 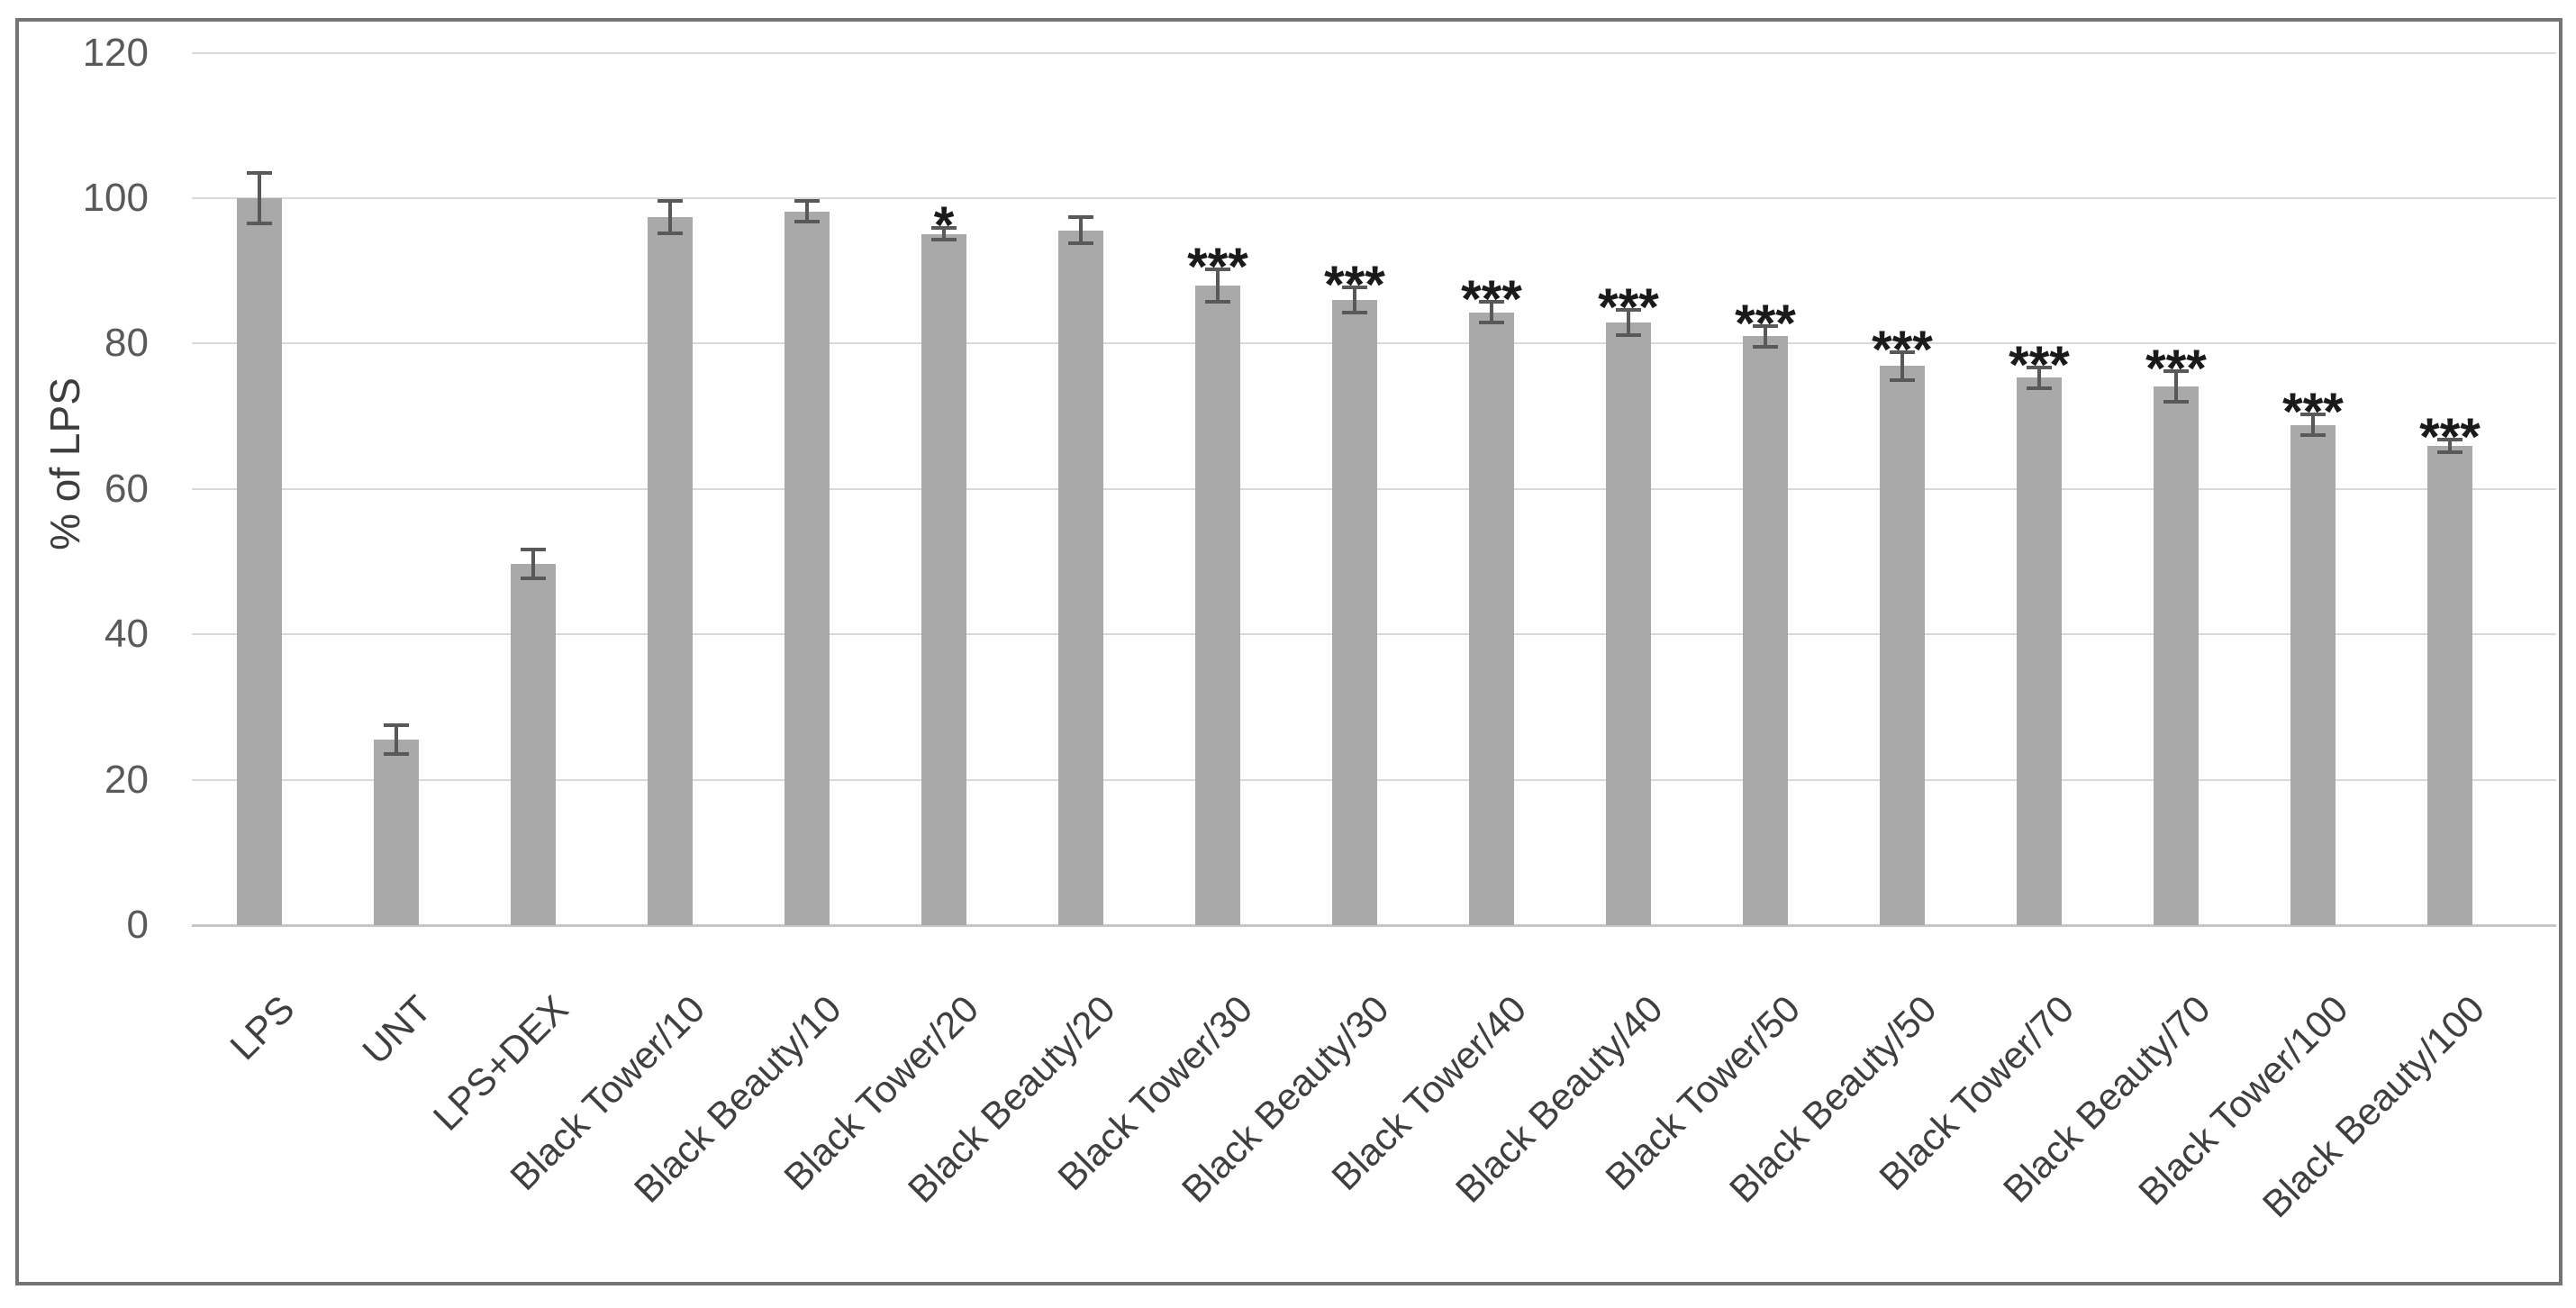 What do you see at coordinates (127, 779) in the screenshot?
I see `y-tick-label: 20` at bounding box center [127, 779].